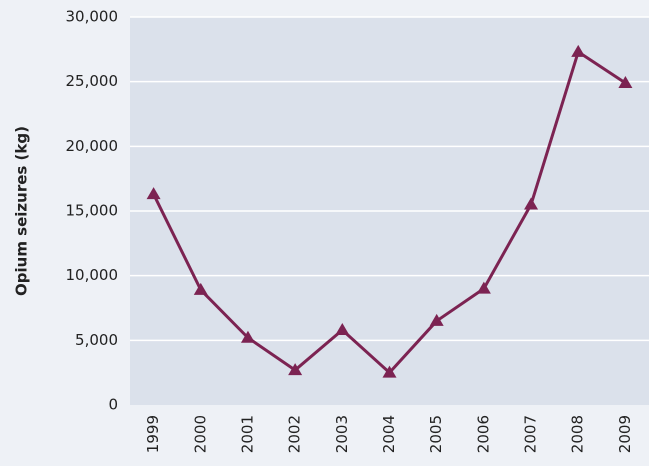 The image size is (649, 466). What do you see at coordinates (92, 17) in the screenshot?
I see `y-tick-label: 30,000` at bounding box center [92, 17].